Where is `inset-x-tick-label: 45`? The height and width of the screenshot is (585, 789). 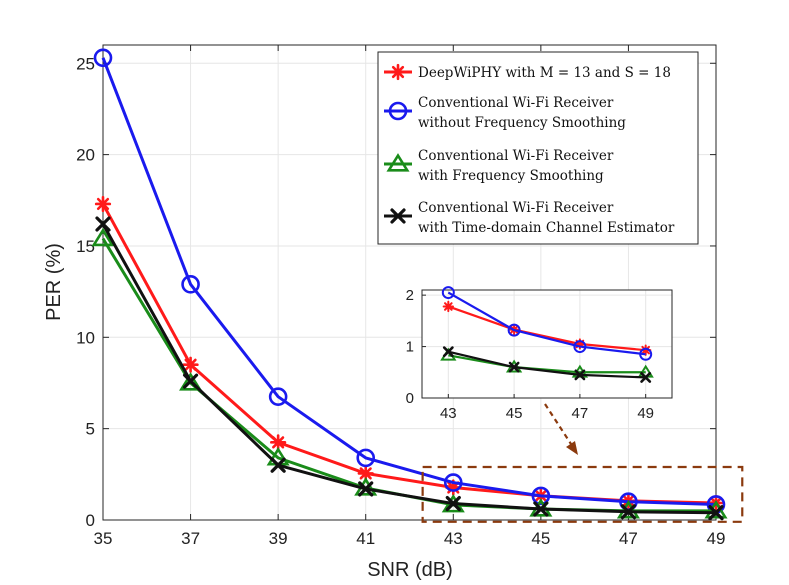
inset-x-tick-label: 45 is located at coordinates (514, 413).